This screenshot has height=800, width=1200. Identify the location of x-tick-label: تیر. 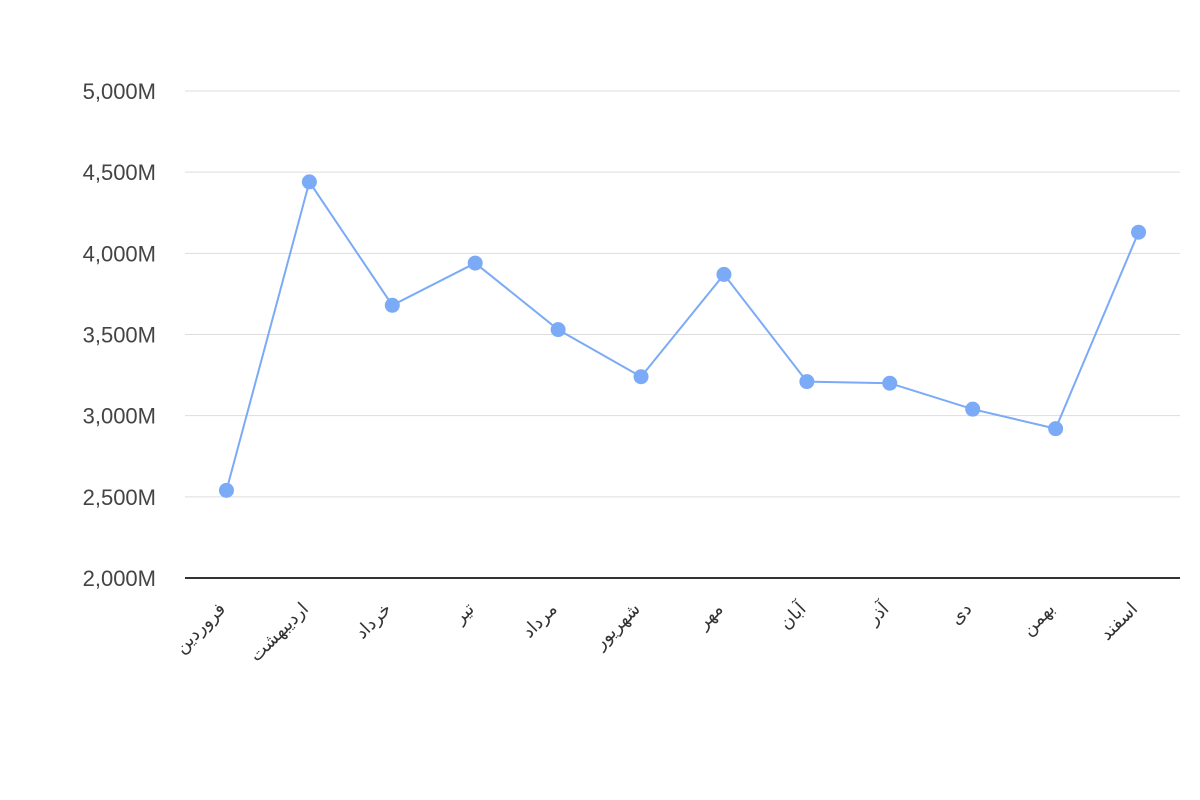
(464, 614).